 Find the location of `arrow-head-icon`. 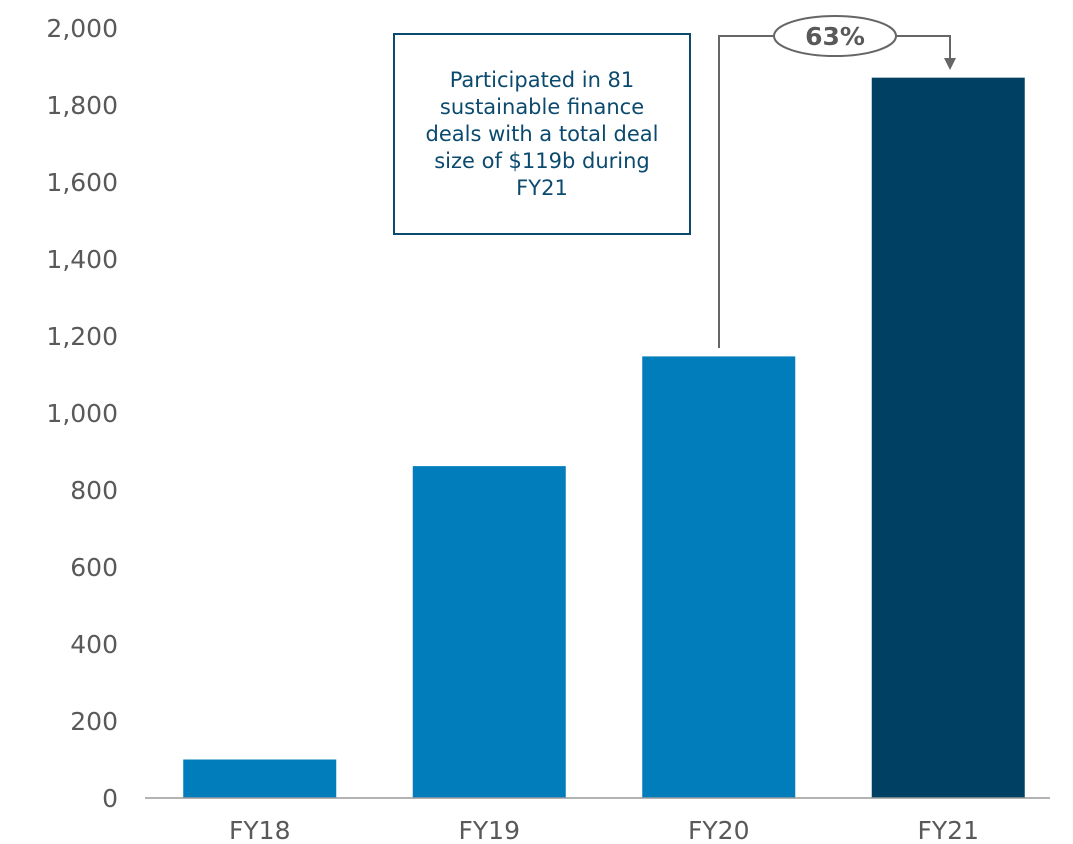

arrow-head-icon is located at coordinates (950, 64).